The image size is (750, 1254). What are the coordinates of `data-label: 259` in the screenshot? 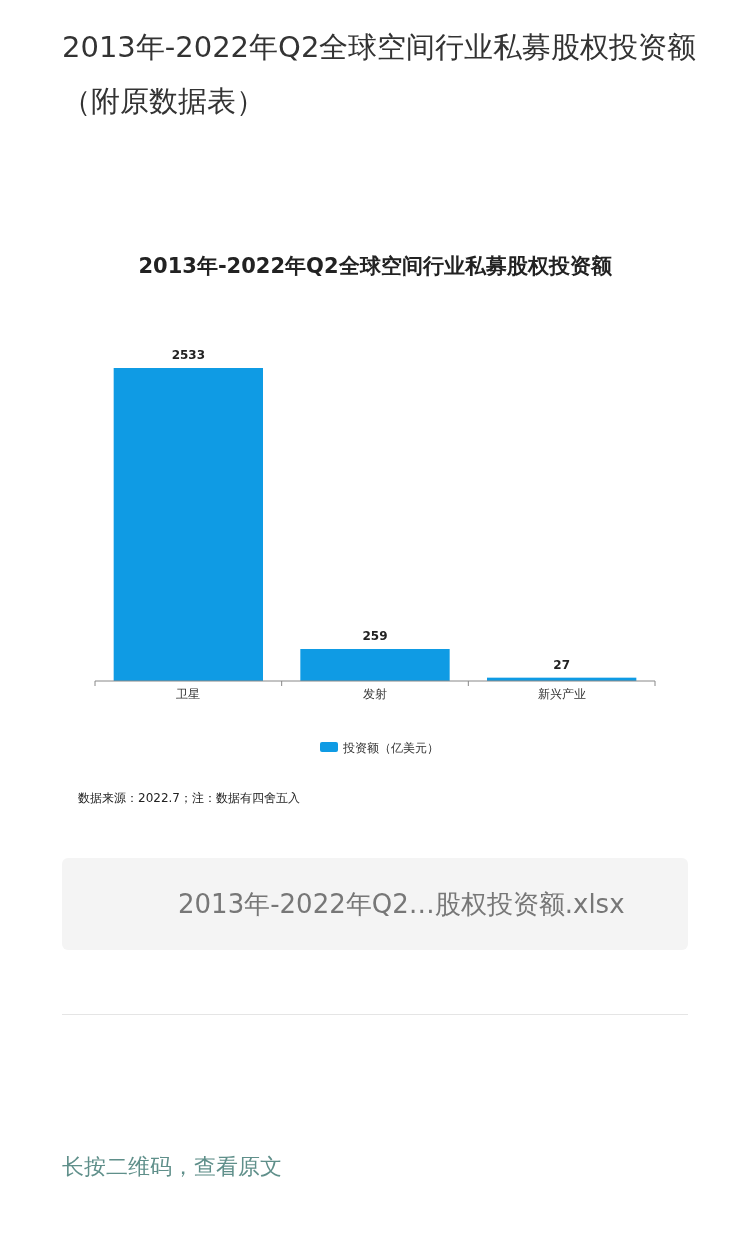 It's located at (375, 636).